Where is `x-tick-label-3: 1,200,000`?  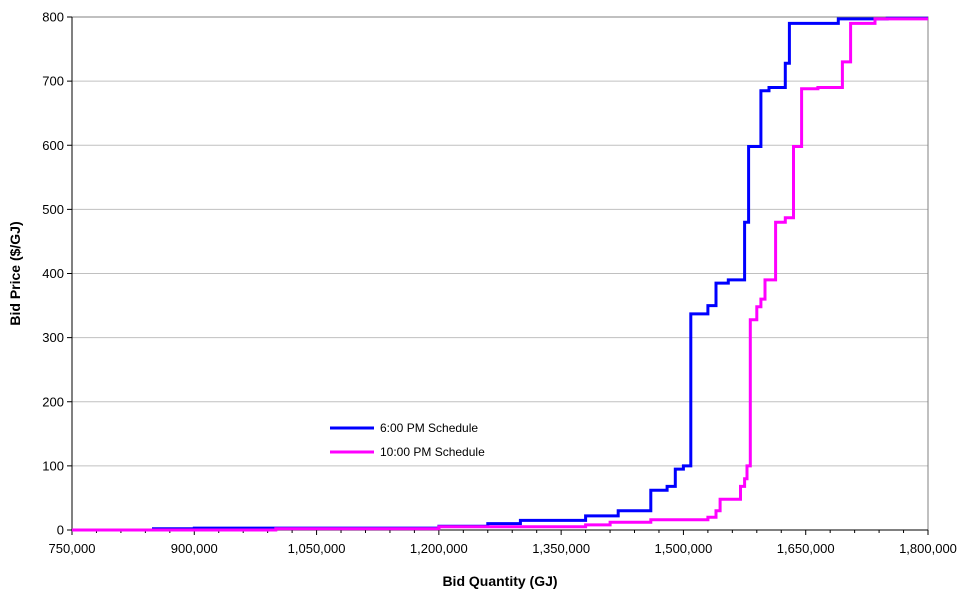
x-tick-label-3: 1,200,000 is located at coordinates (439, 548).